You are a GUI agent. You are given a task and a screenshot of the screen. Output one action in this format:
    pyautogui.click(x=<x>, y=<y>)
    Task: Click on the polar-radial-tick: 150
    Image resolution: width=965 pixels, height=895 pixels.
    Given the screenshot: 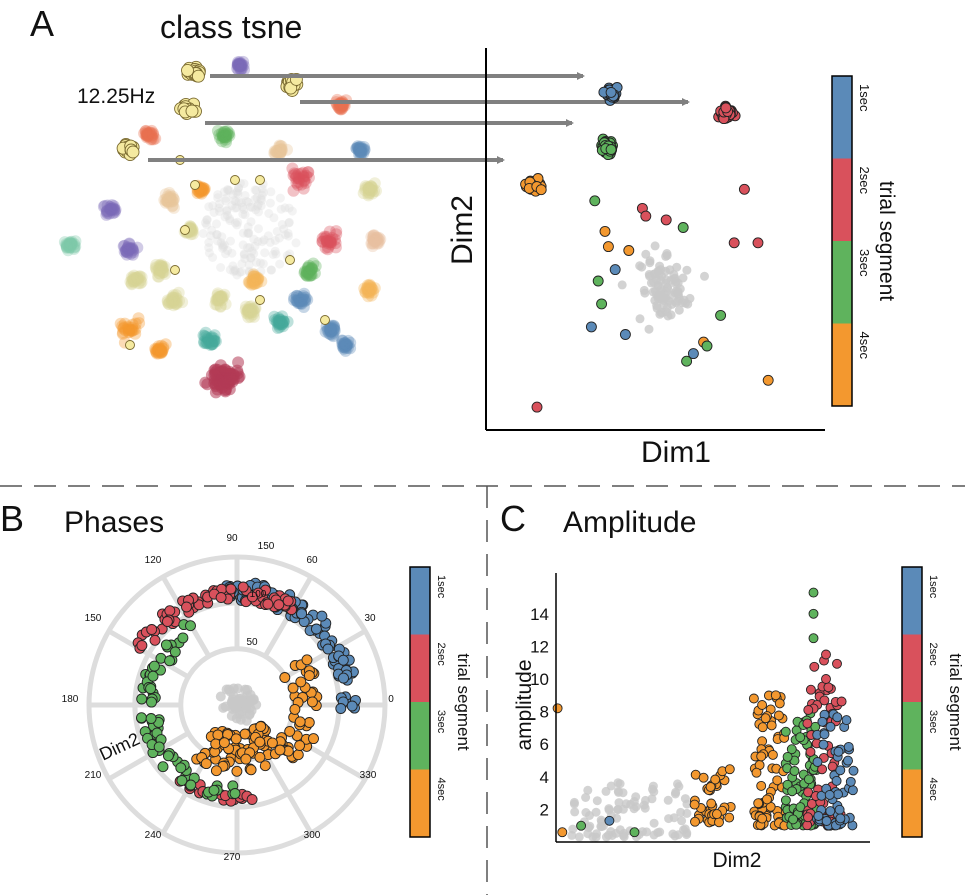 What is the action you would take?
    pyautogui.click(x=266, y=546)
    